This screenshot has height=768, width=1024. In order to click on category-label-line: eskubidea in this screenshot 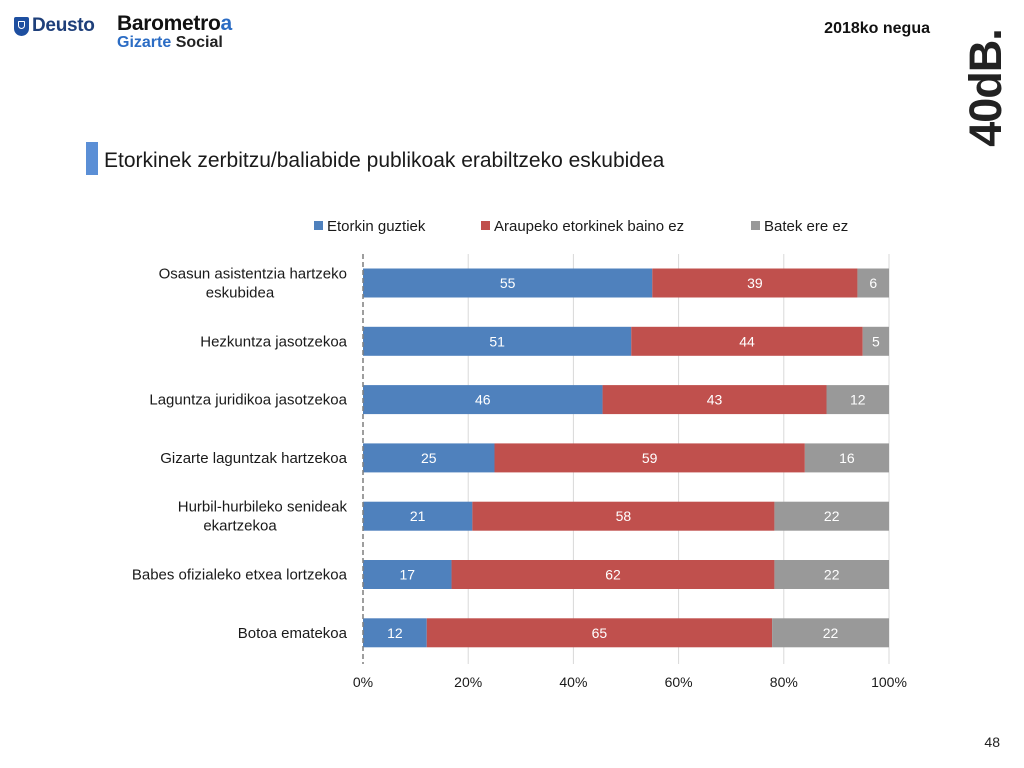, I will do `click(240, 293)`.